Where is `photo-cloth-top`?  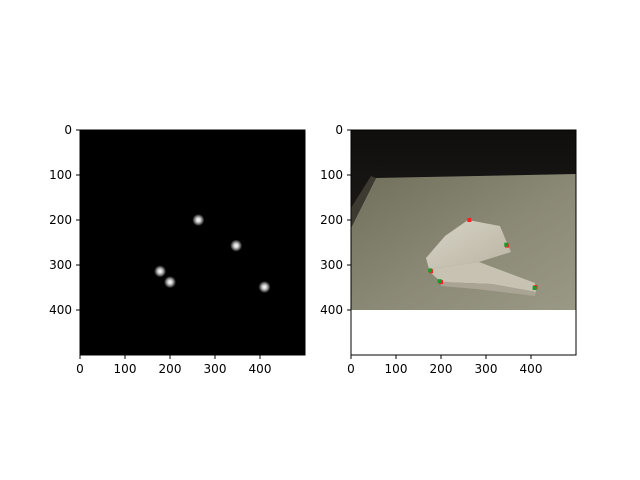
photo-cloth-top is located at coordinates (468, 244).